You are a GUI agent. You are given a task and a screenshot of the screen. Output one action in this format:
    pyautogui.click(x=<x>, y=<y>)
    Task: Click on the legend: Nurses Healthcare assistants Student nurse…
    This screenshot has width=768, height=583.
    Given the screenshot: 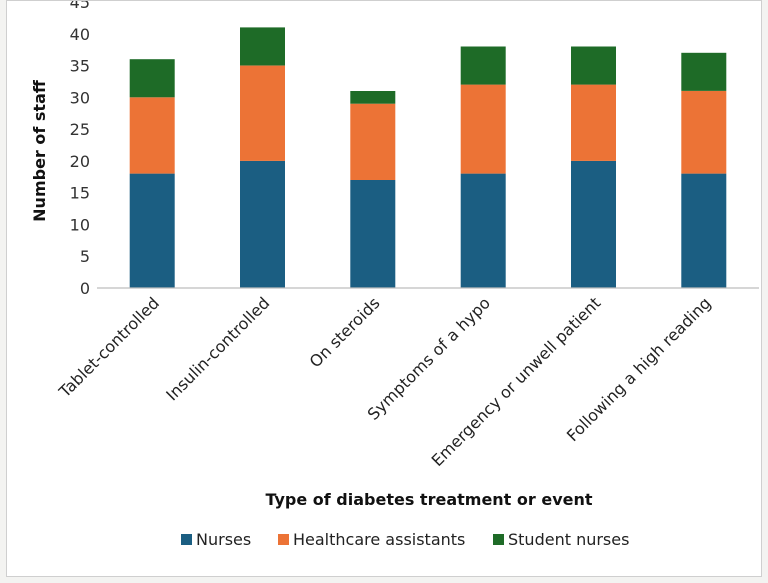 What is the action you would take?
    pyautogui.click(x=405, y=539)
    